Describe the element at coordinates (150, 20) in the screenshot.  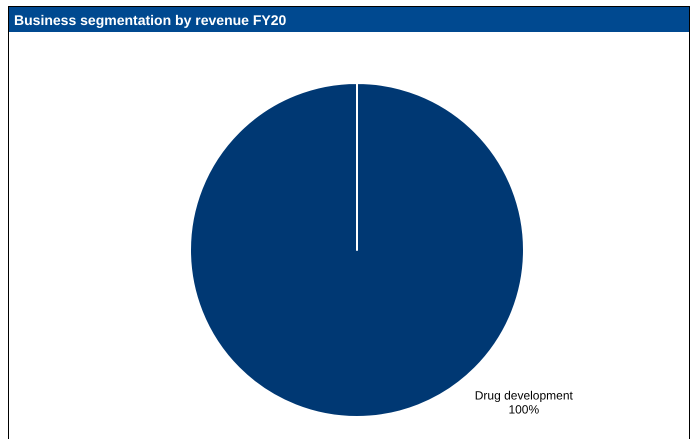
I see `chart-title: Business segmentation by revenue FY20` at that location.